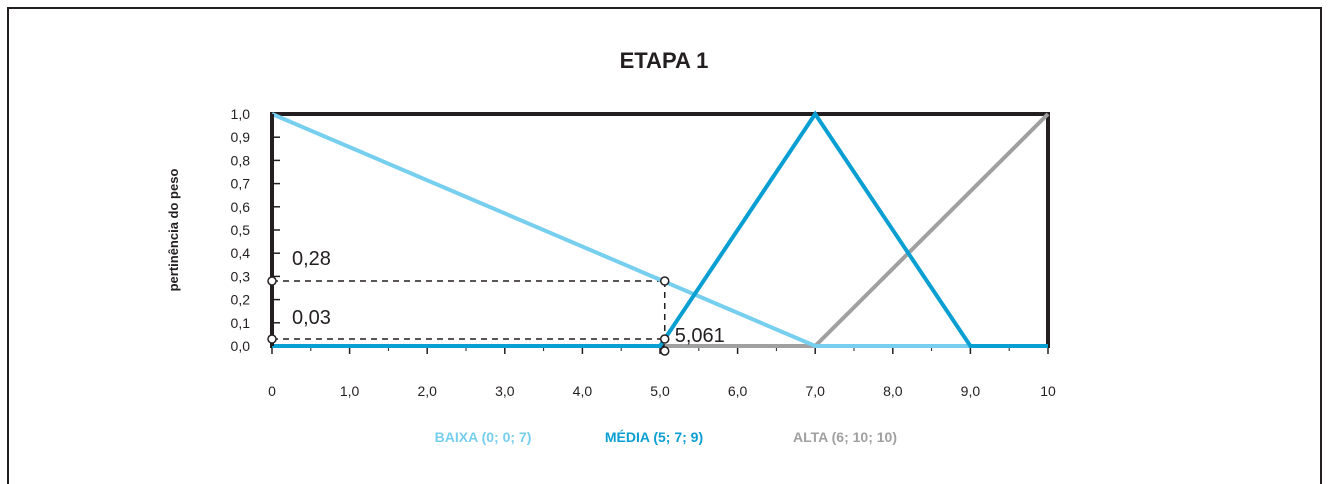  Describe the element at coordinates (241, 137) in the screenshot. I see `y-tick-label: 0,9` at that location.